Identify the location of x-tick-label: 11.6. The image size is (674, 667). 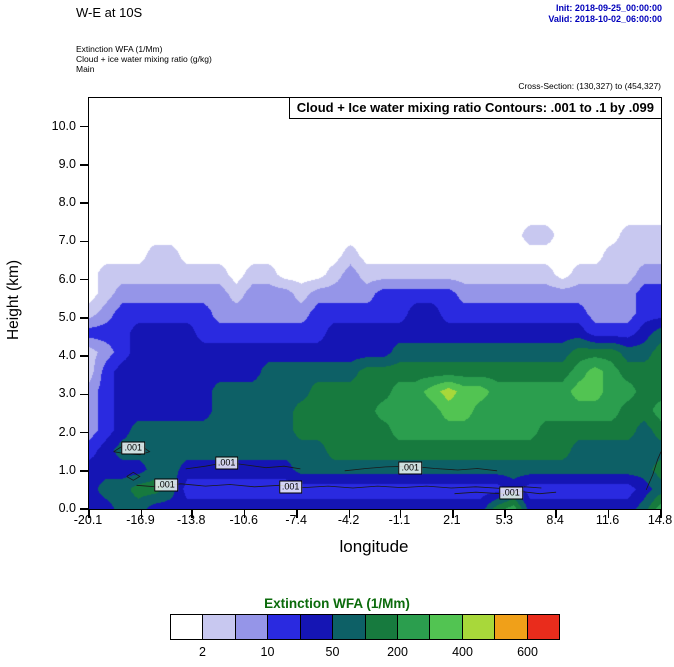
(607, 520).